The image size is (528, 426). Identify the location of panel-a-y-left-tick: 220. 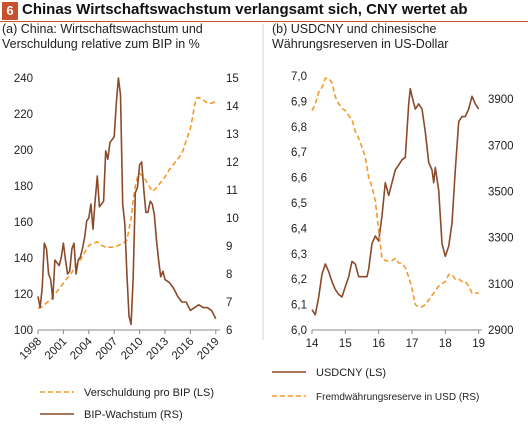
(23, 115).